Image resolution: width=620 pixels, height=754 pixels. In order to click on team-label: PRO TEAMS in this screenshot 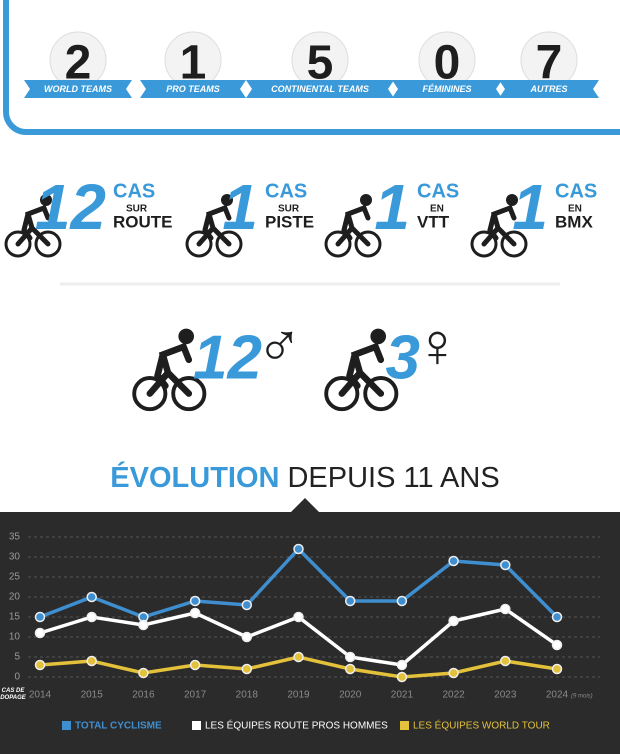, I will do `click(193, 89)`.